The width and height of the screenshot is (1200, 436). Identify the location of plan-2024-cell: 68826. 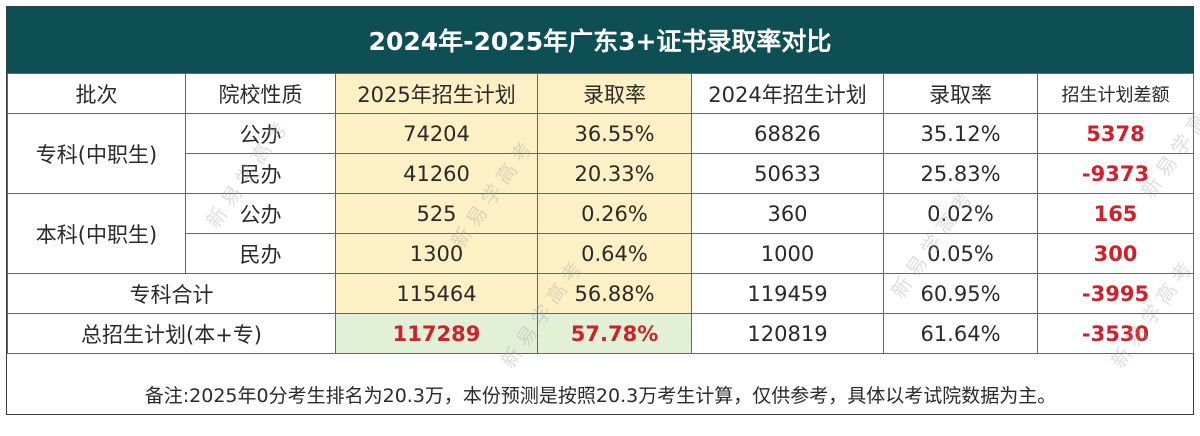
(787, 133).